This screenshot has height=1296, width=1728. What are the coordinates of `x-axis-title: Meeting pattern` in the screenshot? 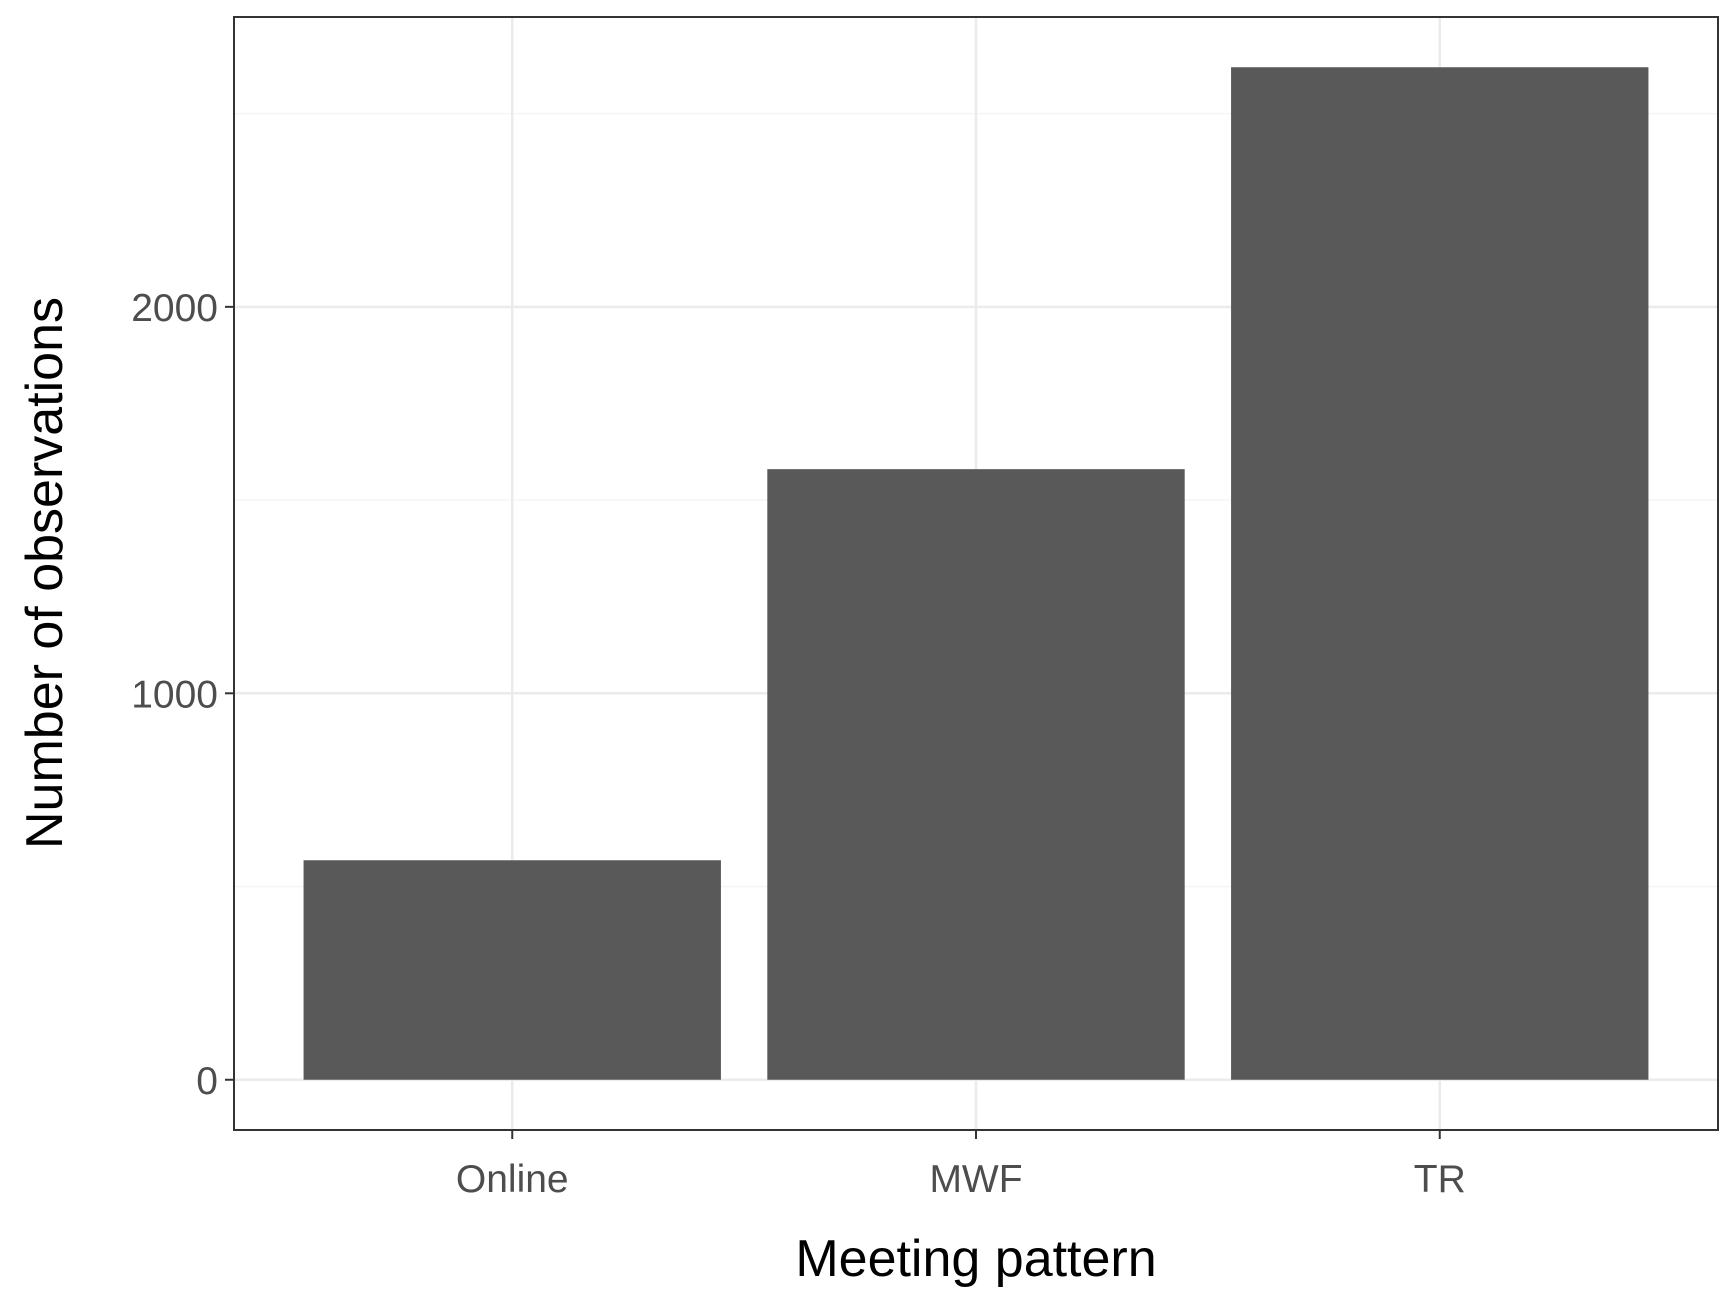 It's located at (975, 1259).